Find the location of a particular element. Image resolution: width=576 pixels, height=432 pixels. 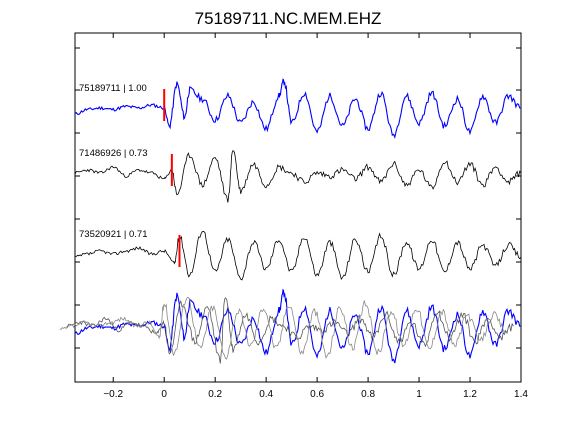

overlay-stack is located at coordinates (290, 326).